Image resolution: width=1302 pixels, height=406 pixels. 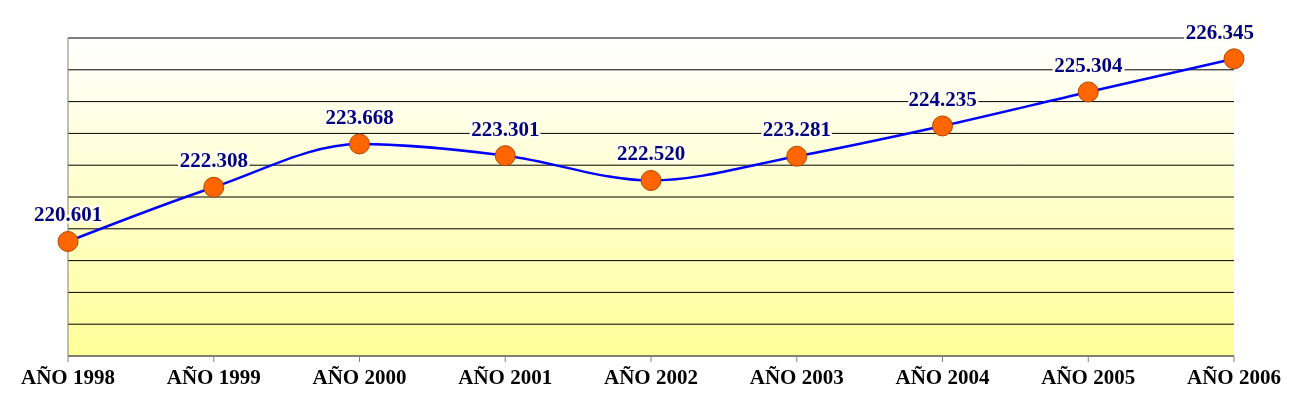 I want to click on x-tick-label: AÑO 2001, so click(x=505, y=377).